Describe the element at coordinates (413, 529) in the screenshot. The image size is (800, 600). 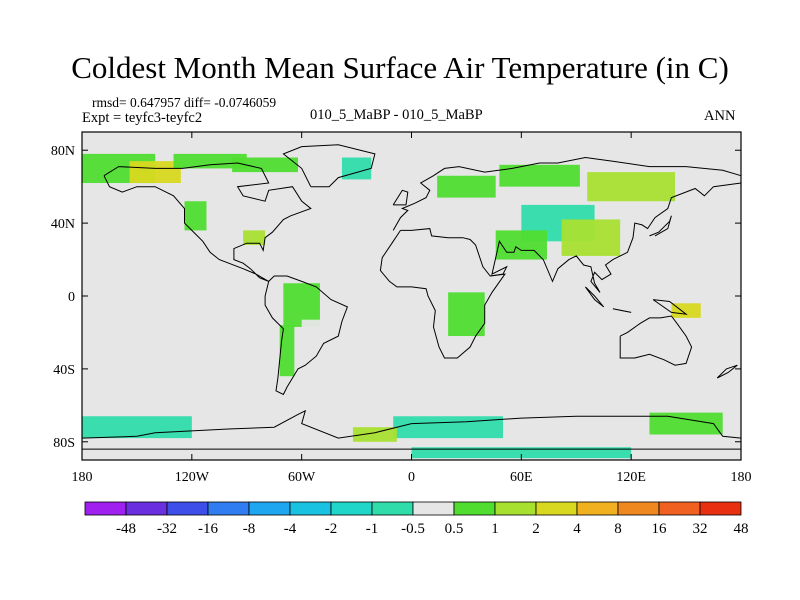
I see `colorbar-label: -0.5` at that location.